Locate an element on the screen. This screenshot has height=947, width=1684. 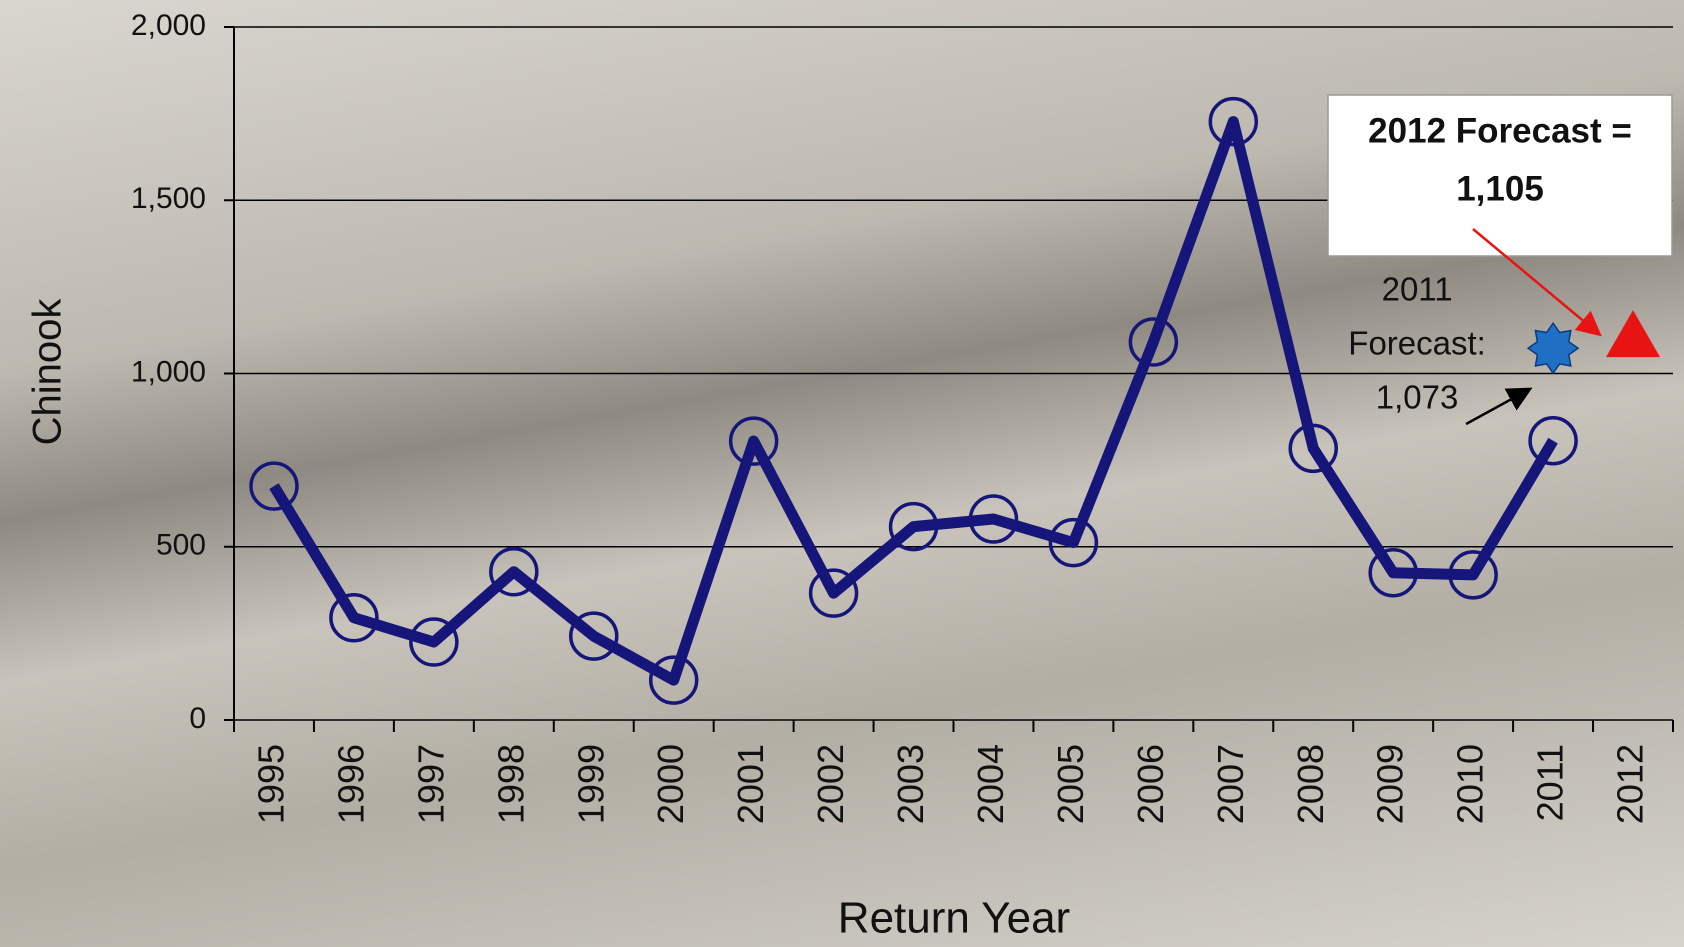
x-tick-label: 2003 is located at coordinates (910, 784).